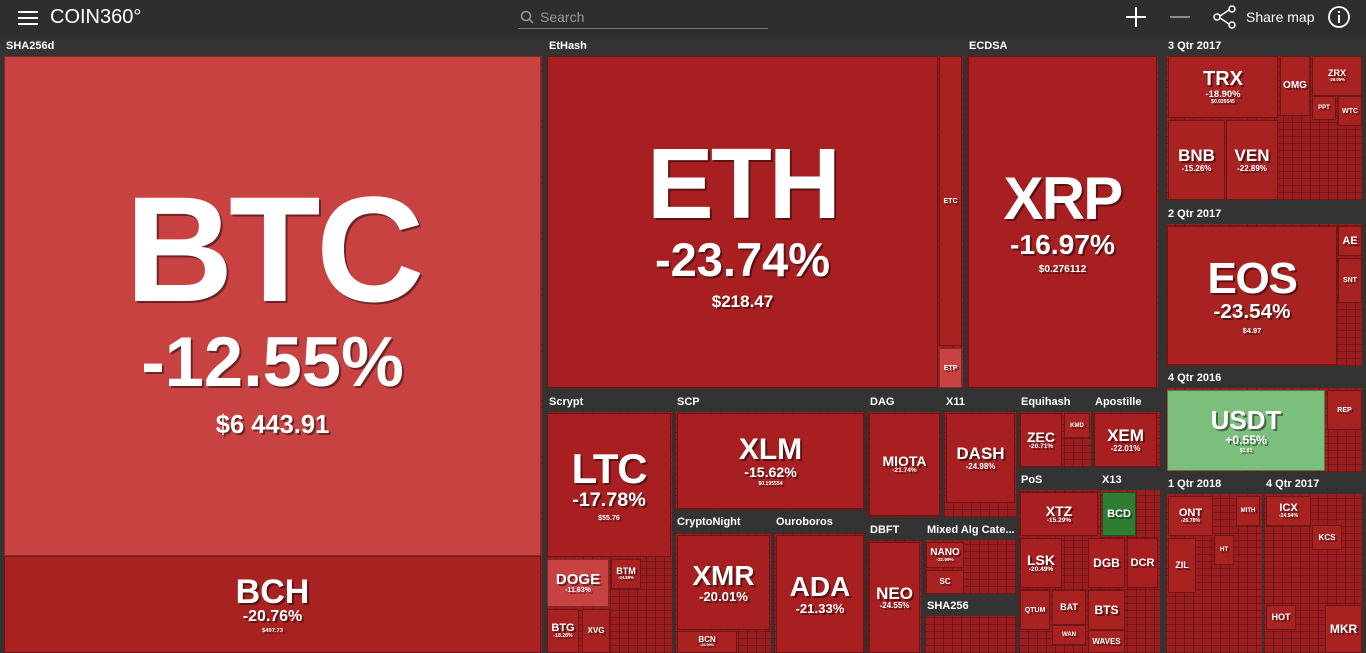  Describe the element at coordinates (1182, 565) in the screenshot. I see `coin-tile: ZIL` at that location.